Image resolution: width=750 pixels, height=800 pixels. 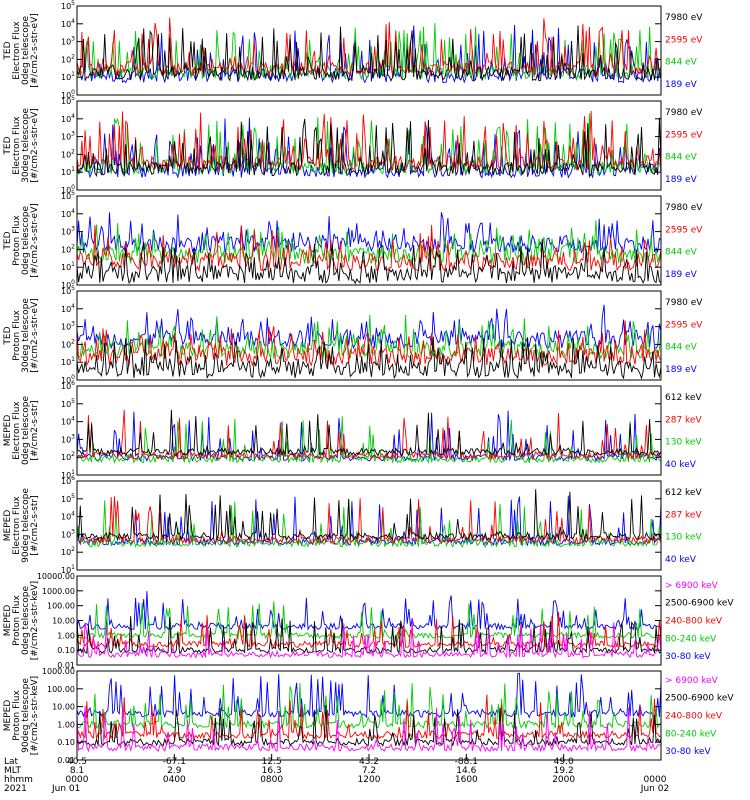 I want to click on panel-7-traces, so click(x=369, y=625).